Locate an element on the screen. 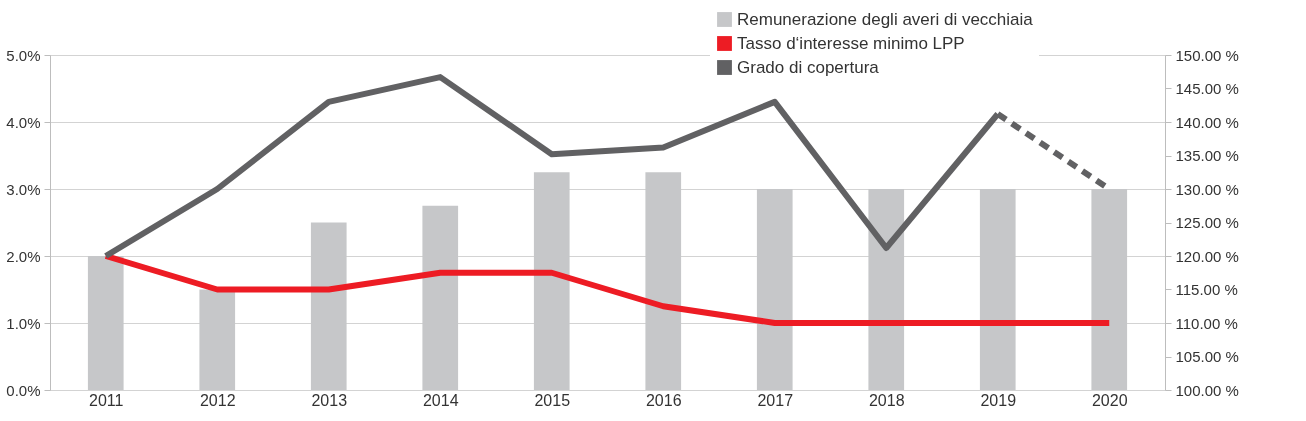 Image resolution: width=1306 pixels, height=421 pixels. x-tick-label: 2018 is located at coordinates (886, 400).